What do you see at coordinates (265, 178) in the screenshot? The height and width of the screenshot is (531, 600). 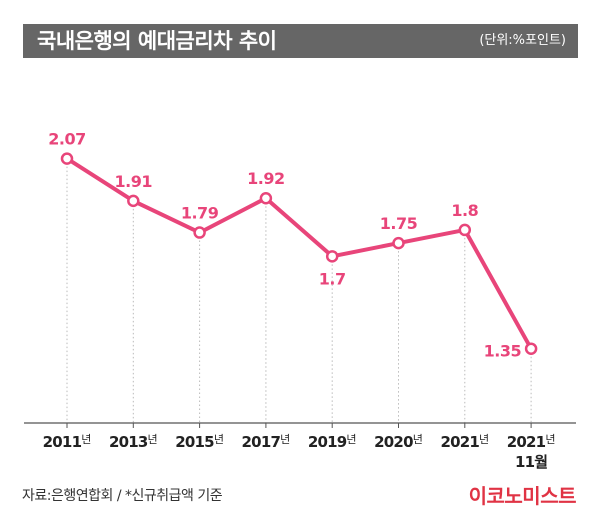 I see `data-label: 1.92` at bounding box center [265, 178].